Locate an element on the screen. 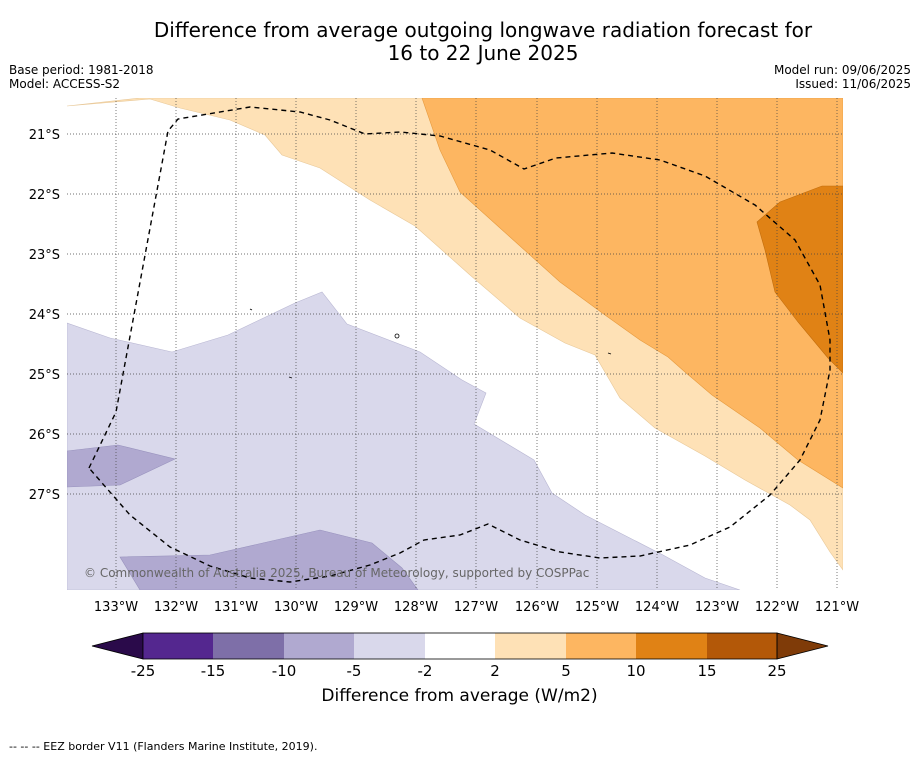 The width and height of the screenshot is (919, 758). lon-label: 131°W is located at coordinates (236, 607).